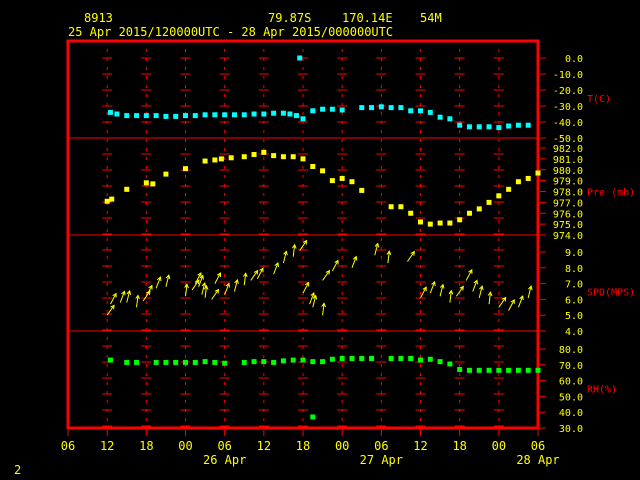 Image resolution: width=640 pixels, height=480 pixels. Describe the element at coordinates (574, 253) in the screenshot. I see `y-tick-label: 9.0` at that location.